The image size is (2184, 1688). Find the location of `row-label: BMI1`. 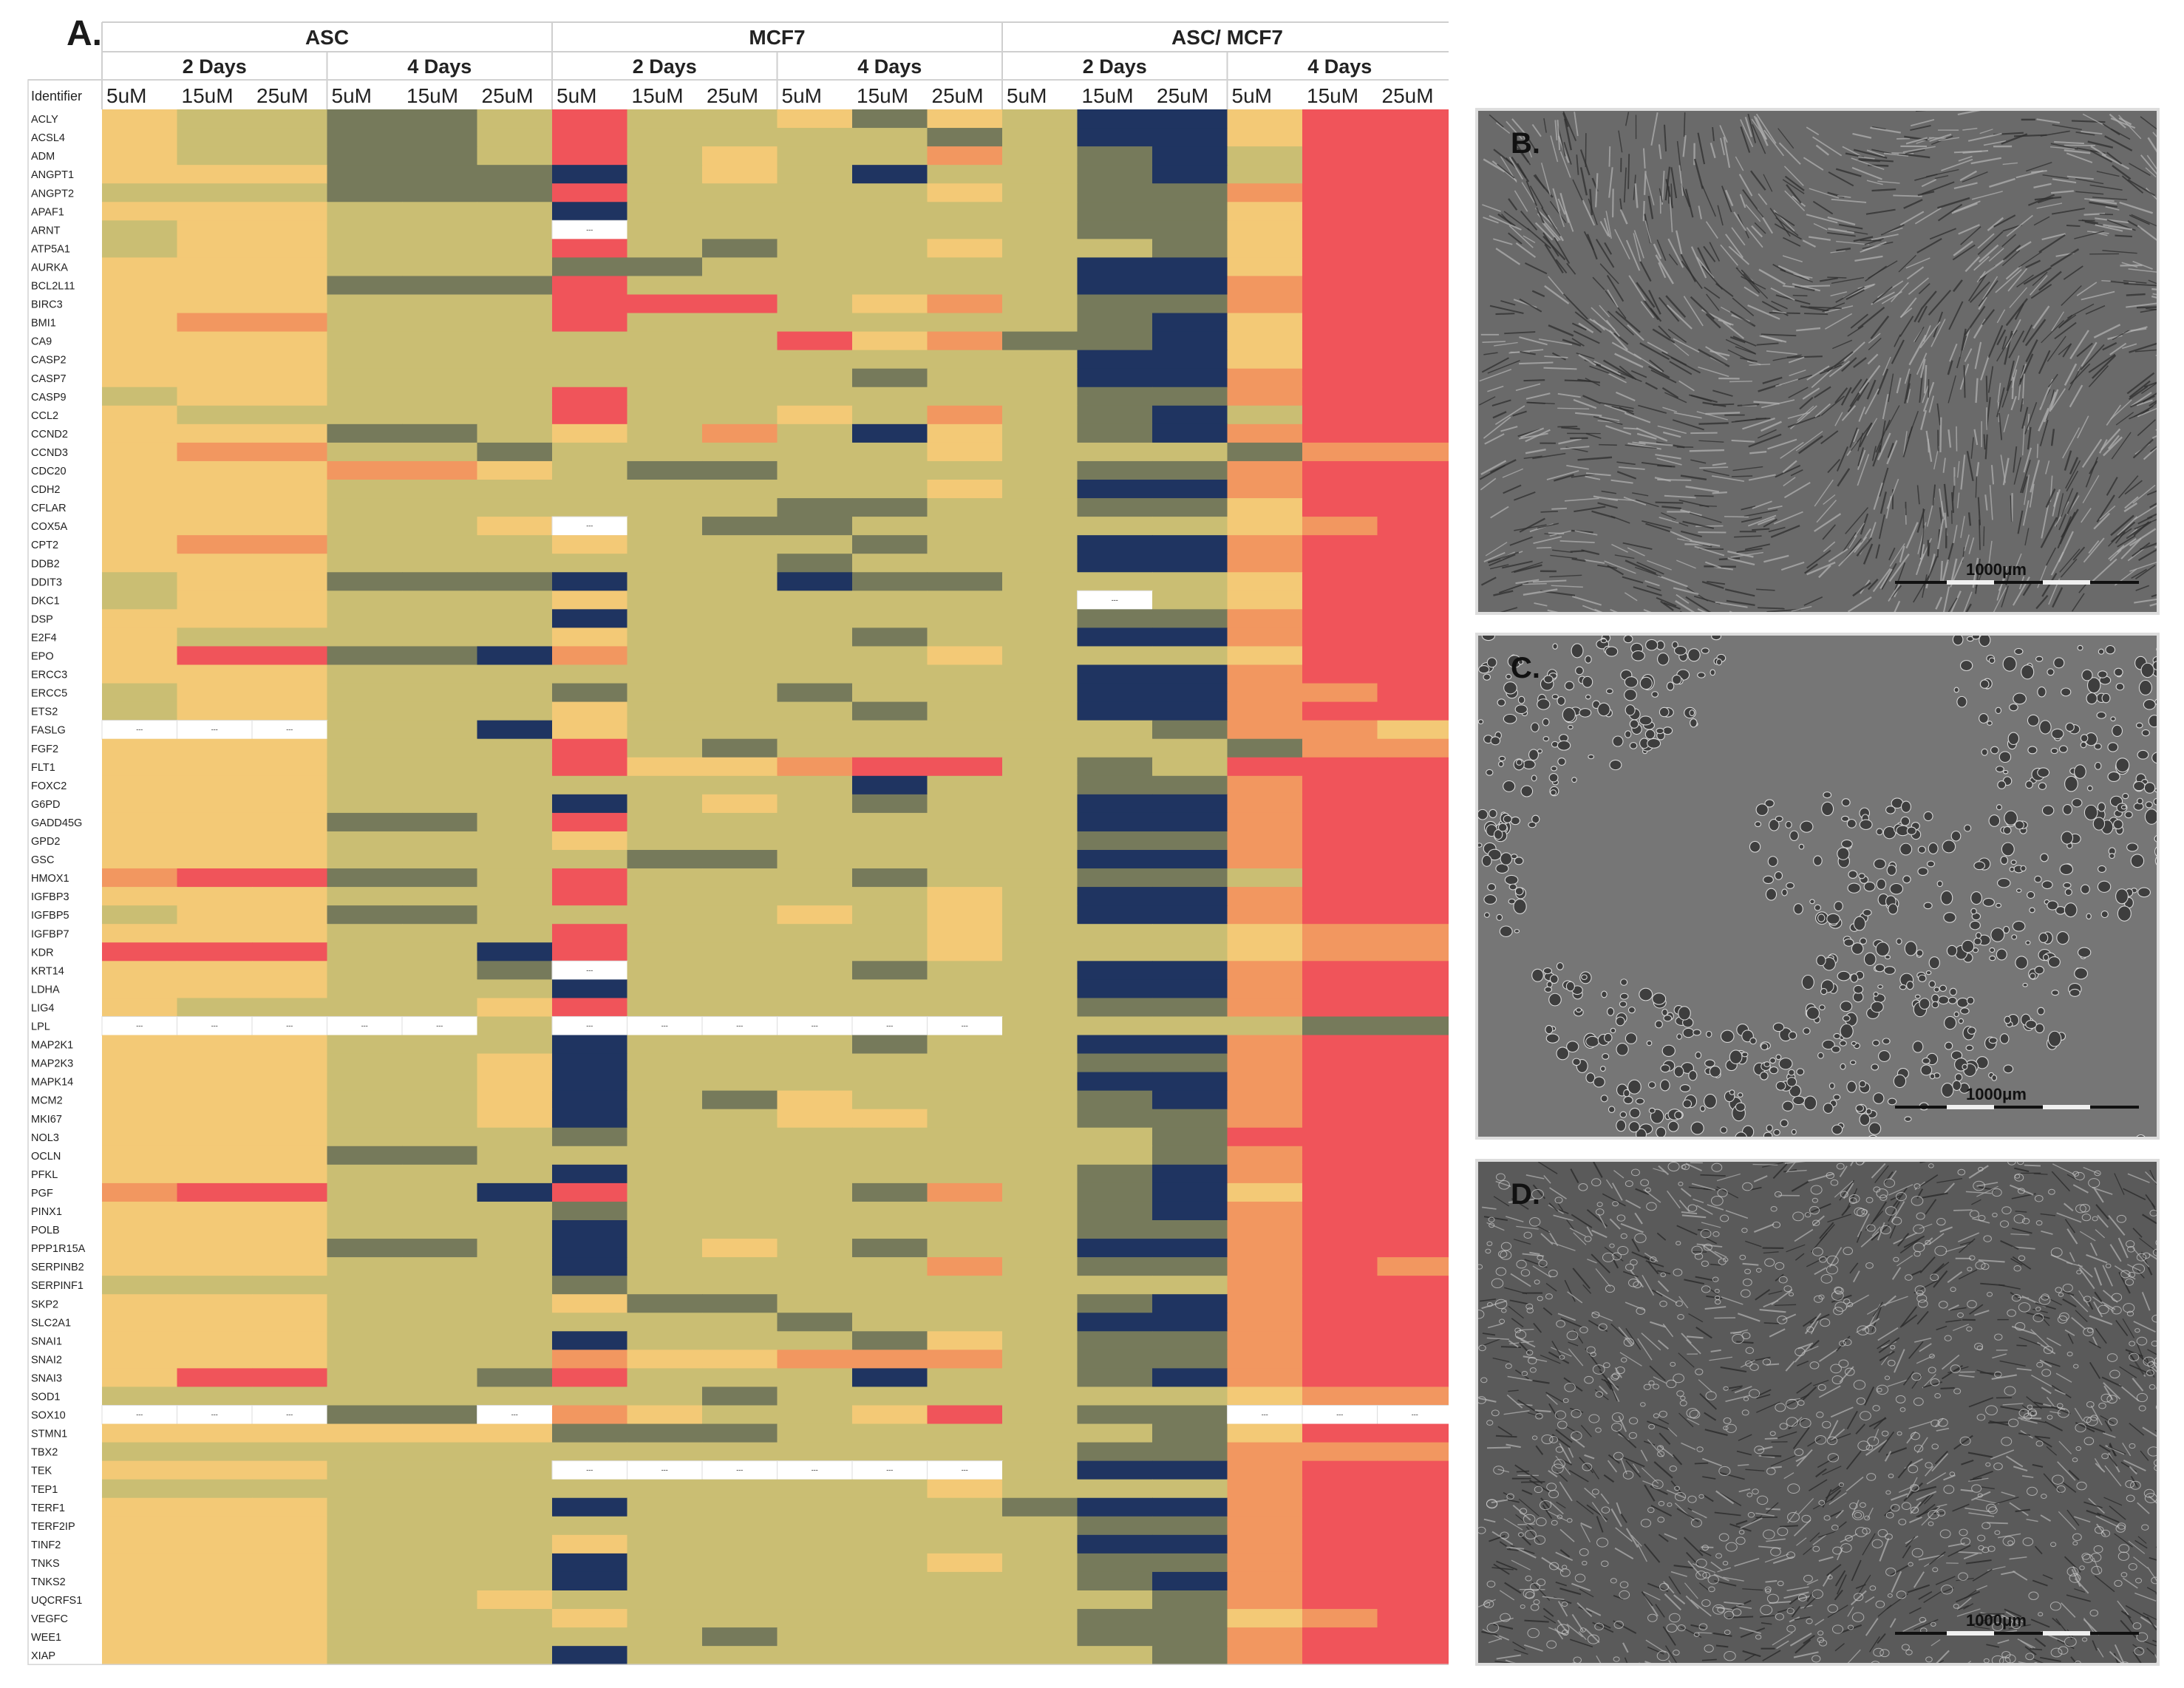

row-label: BMI1 is located at coordinates (43, 324).